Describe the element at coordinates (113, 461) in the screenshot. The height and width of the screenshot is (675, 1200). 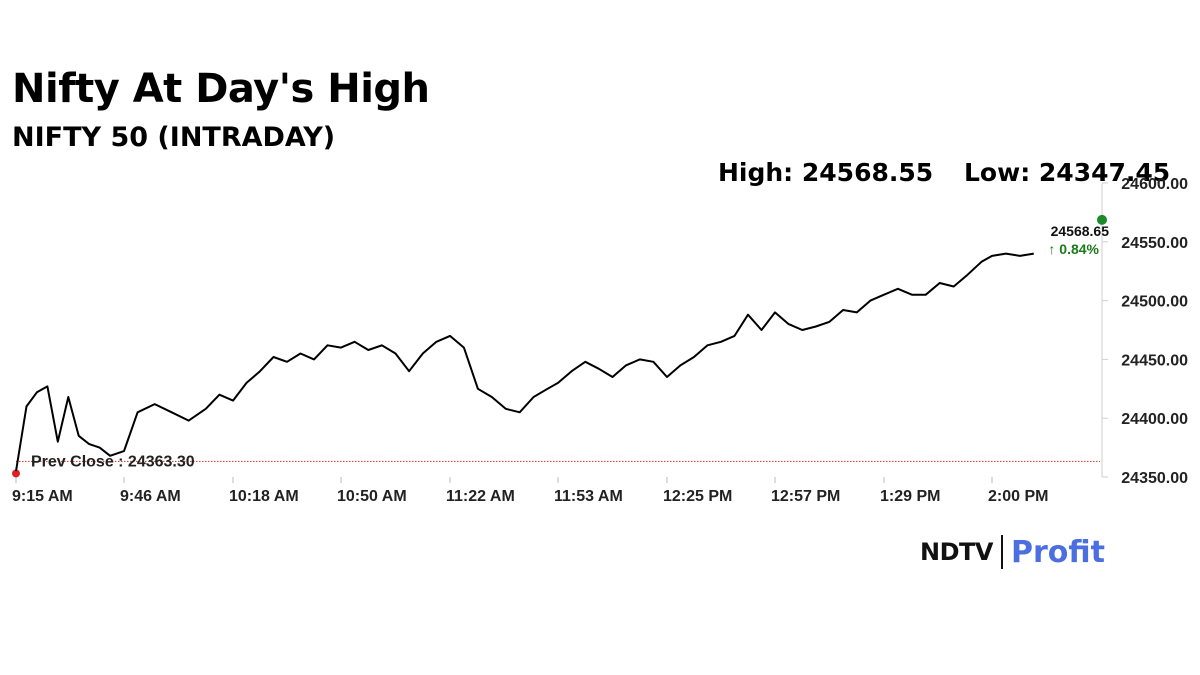
I see `prev-close-label: Prev Close : 24363.30` at that location.